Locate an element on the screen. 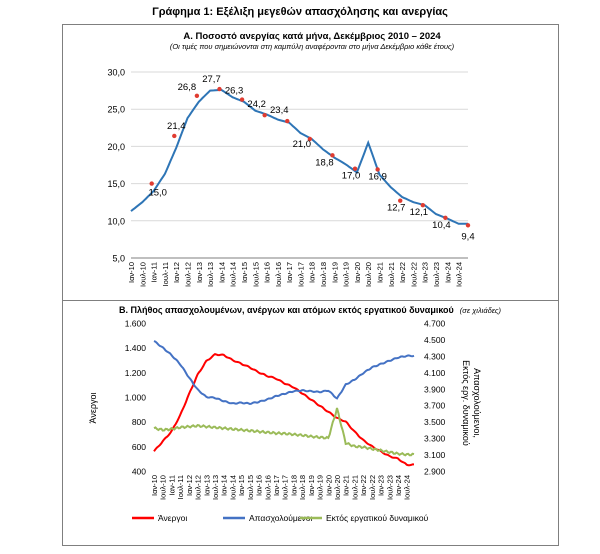 This screenshot has height=554, width=600. chart-b-y2label-line: Απασχολούμενοι, is located at coordinates (477, 403).